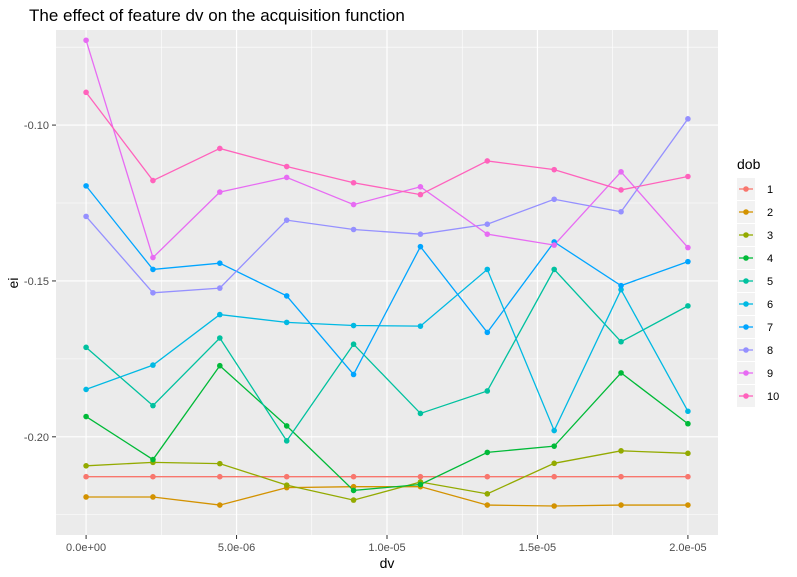 The height and width of the screenshot is (577, 797). What do you see at coordinates (40, 282) in the screenshot?
I see `y-axis-ticks: -0.10 -0.15 -0.20` at bounding box center [40, 282].